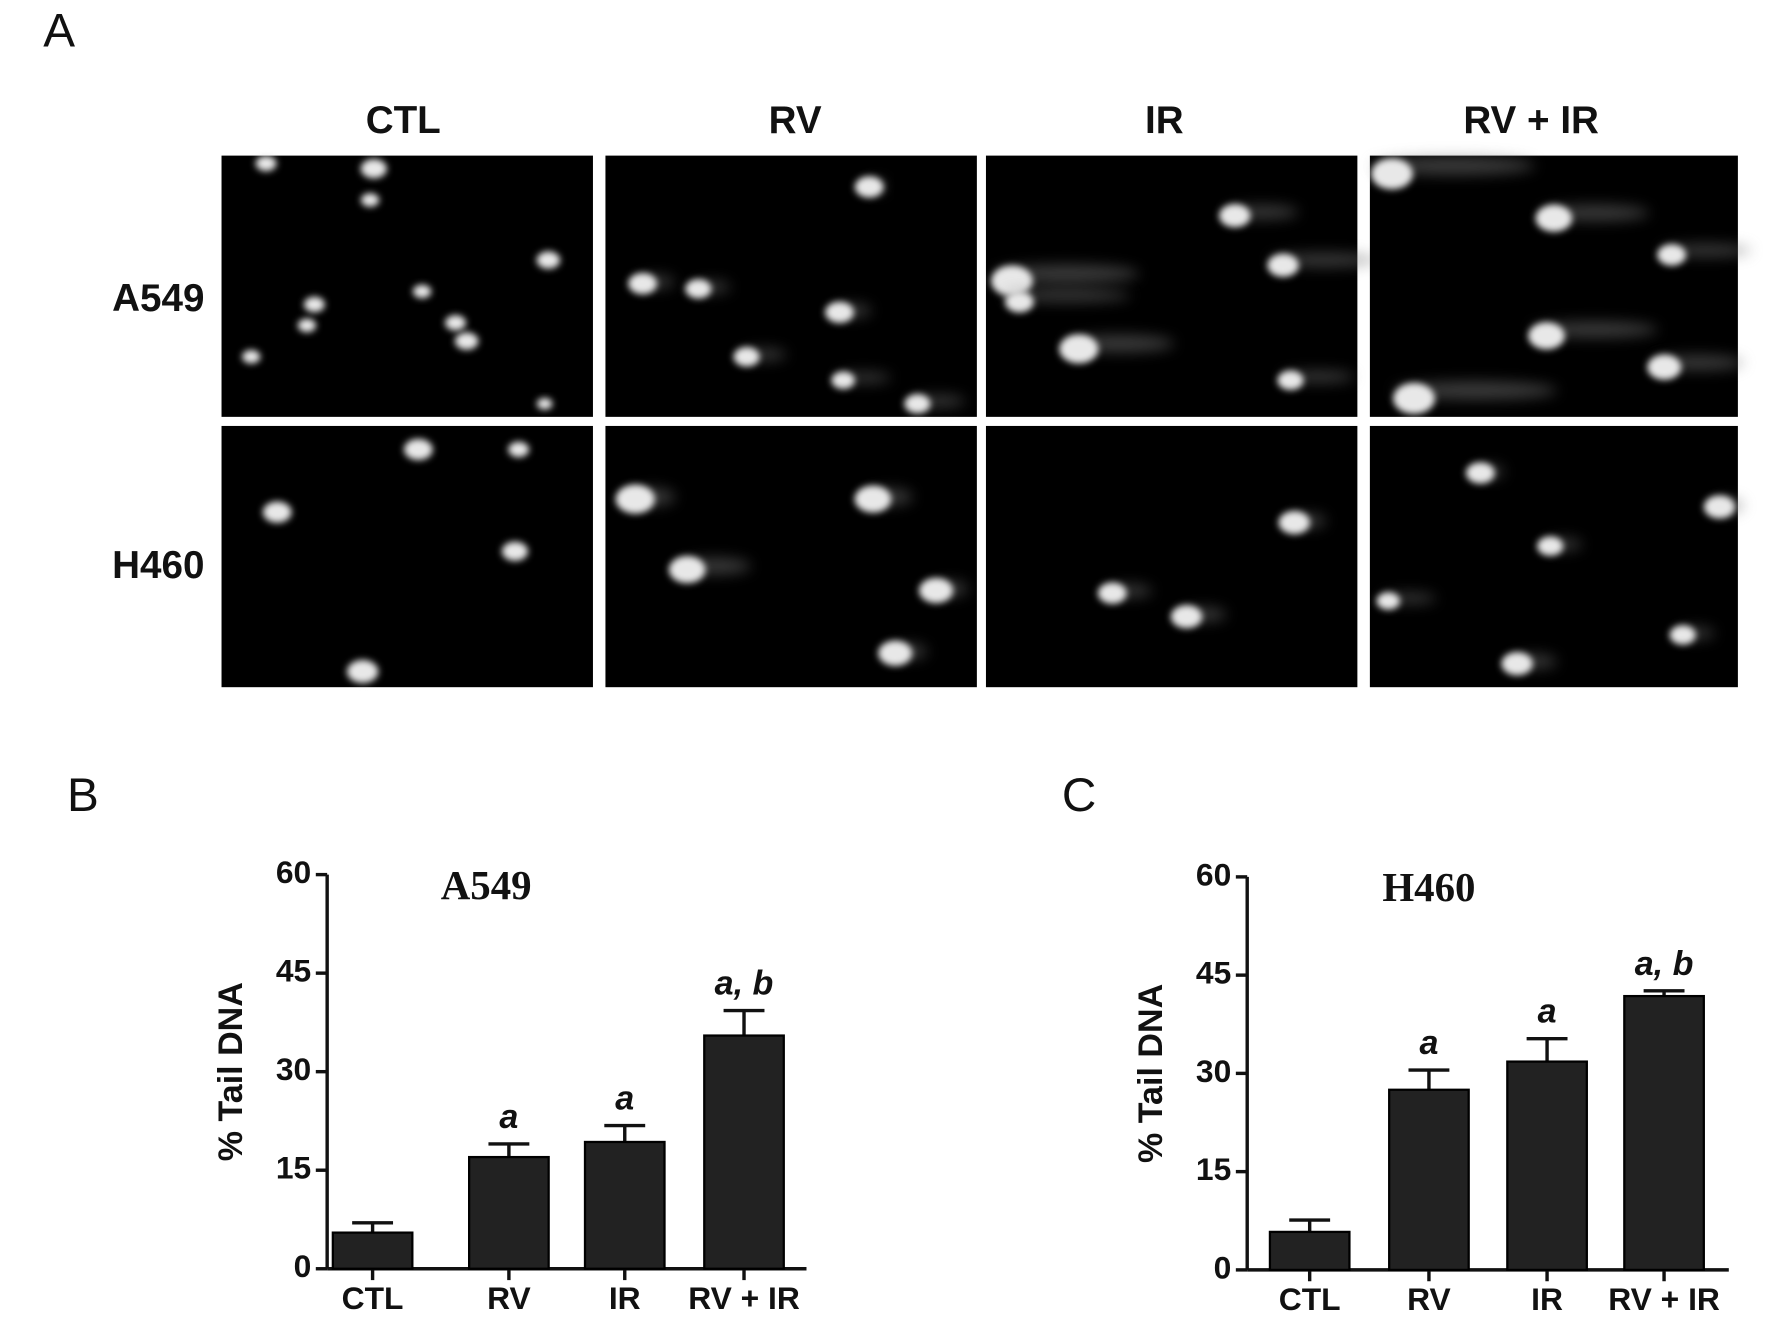 This screenshot has height=1321, width=1772. Describe the element at coordinates (83, 795) in the screenshot. I see `panel-label: B` at that location.